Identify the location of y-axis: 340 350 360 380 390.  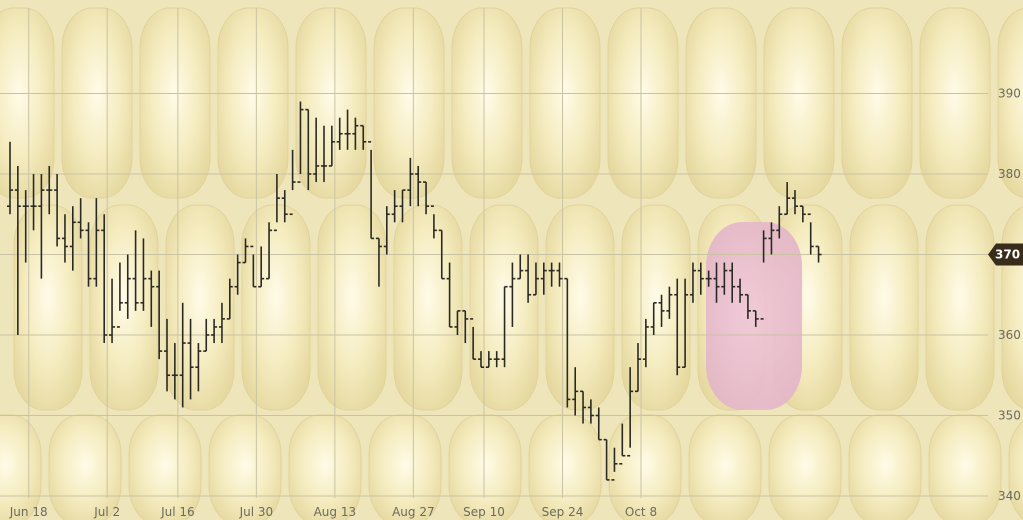
(1009, 295).